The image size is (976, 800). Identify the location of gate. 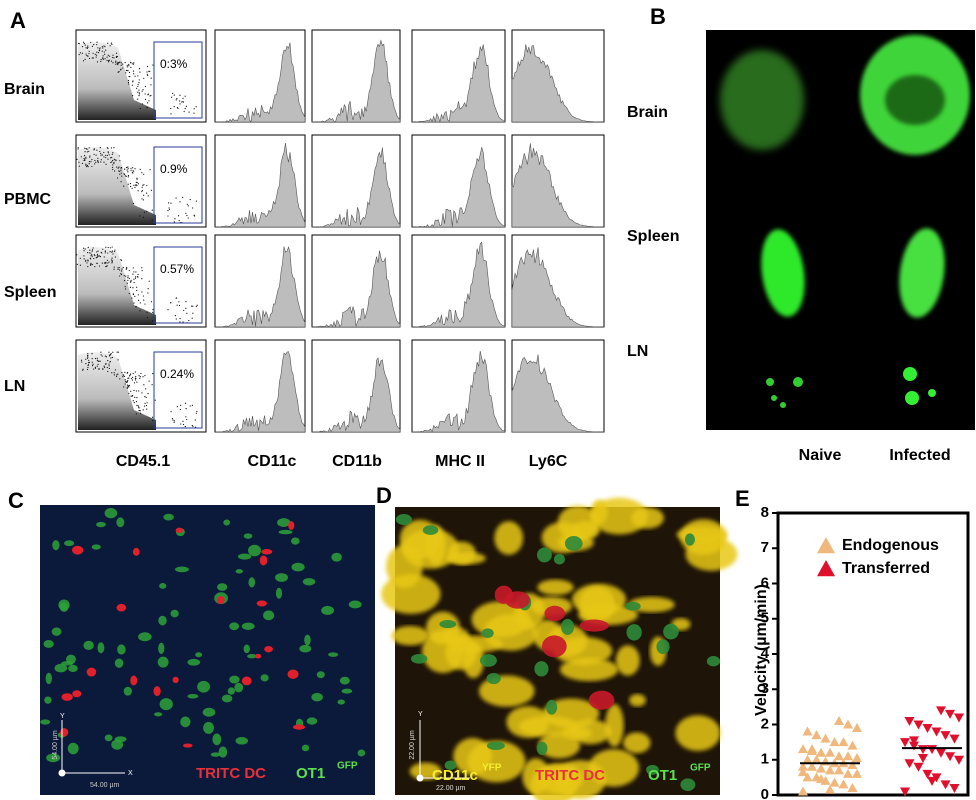
(178, 80).